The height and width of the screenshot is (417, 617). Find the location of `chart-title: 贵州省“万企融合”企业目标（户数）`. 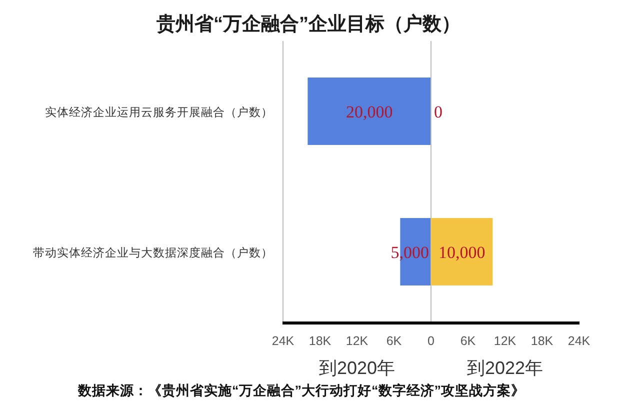

chart-title: 贵州省“万企融合”企业目标（户数） is located at coordinates (308, 24).